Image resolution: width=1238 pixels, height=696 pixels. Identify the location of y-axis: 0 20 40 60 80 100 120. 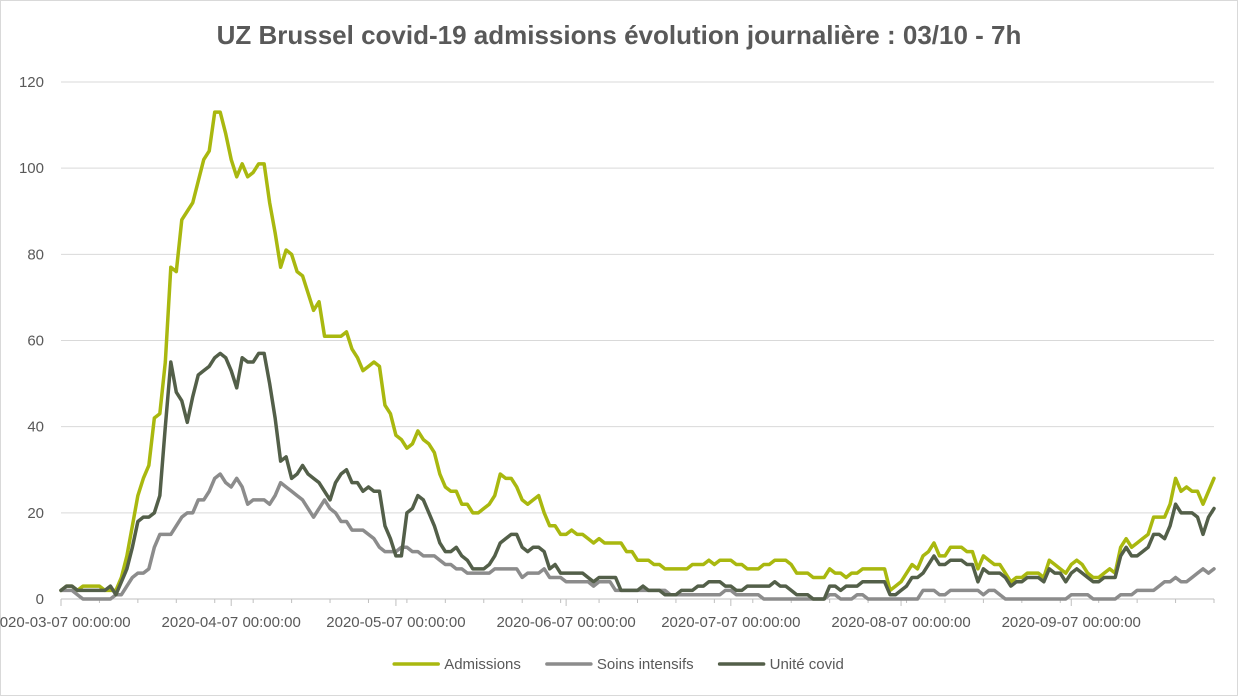
(31, 341).